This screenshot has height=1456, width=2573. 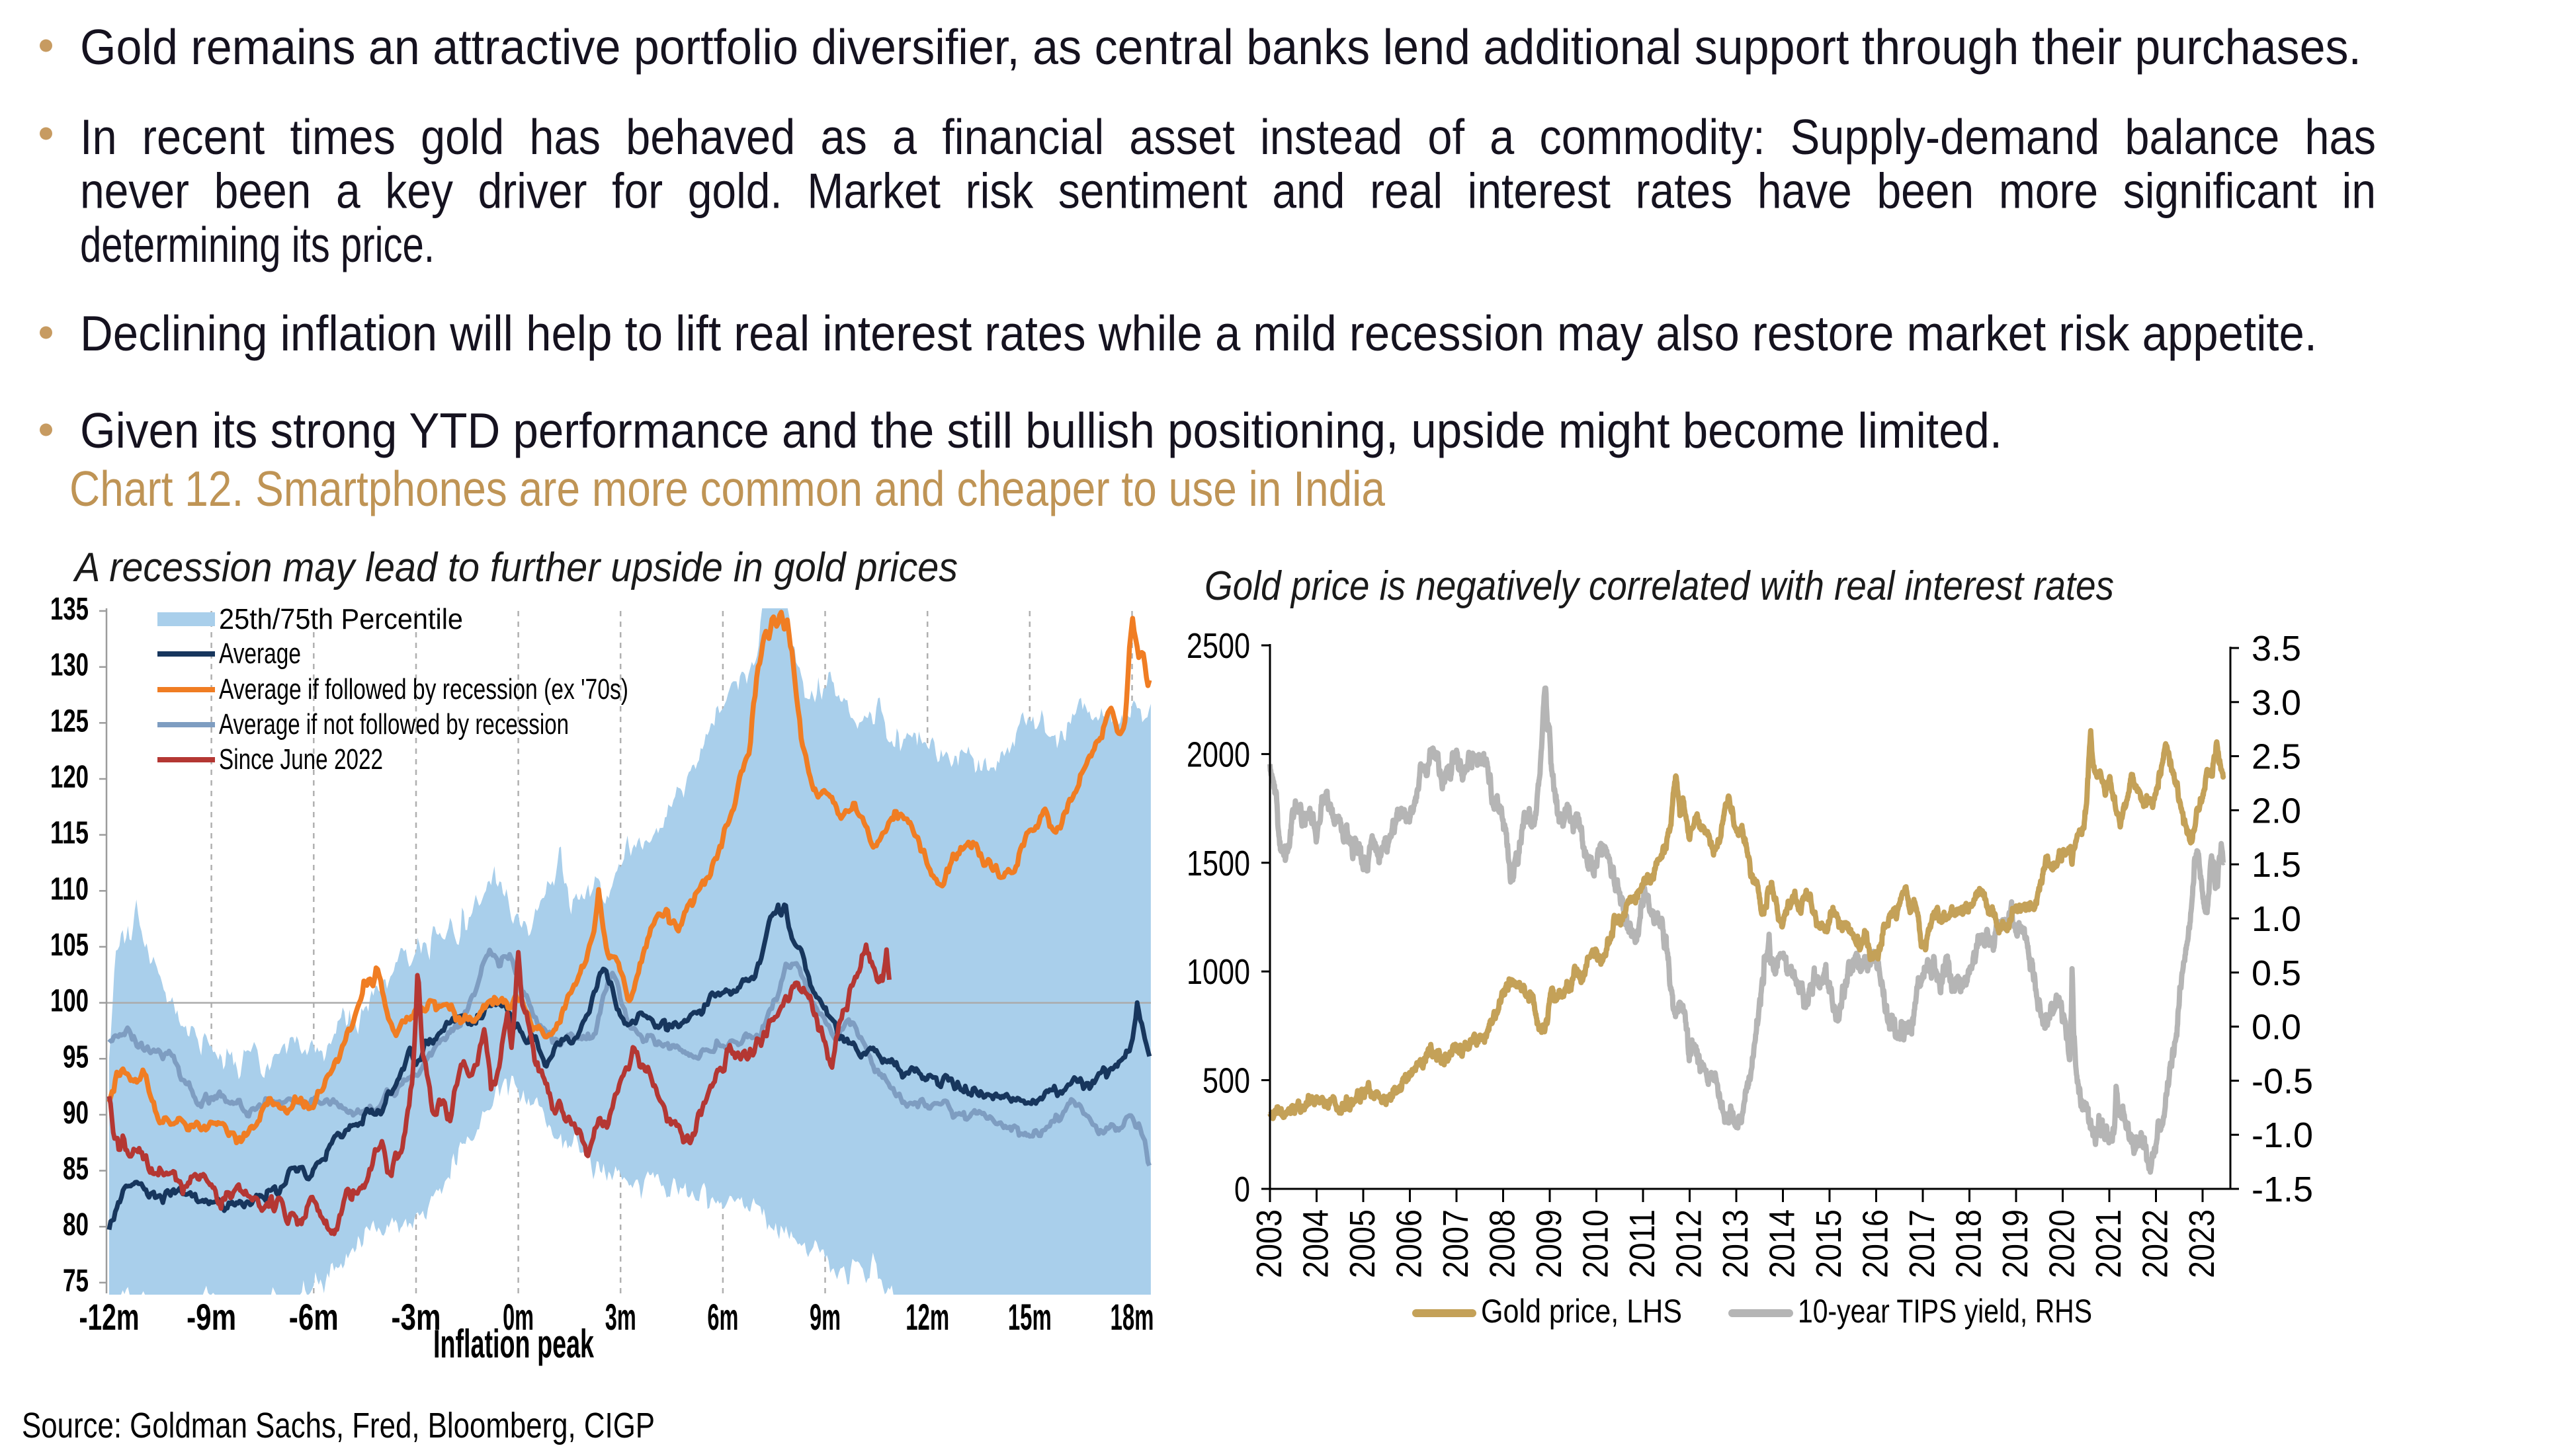 I want to click on svg-text: Since June 2022, so click(x=301, y=759).